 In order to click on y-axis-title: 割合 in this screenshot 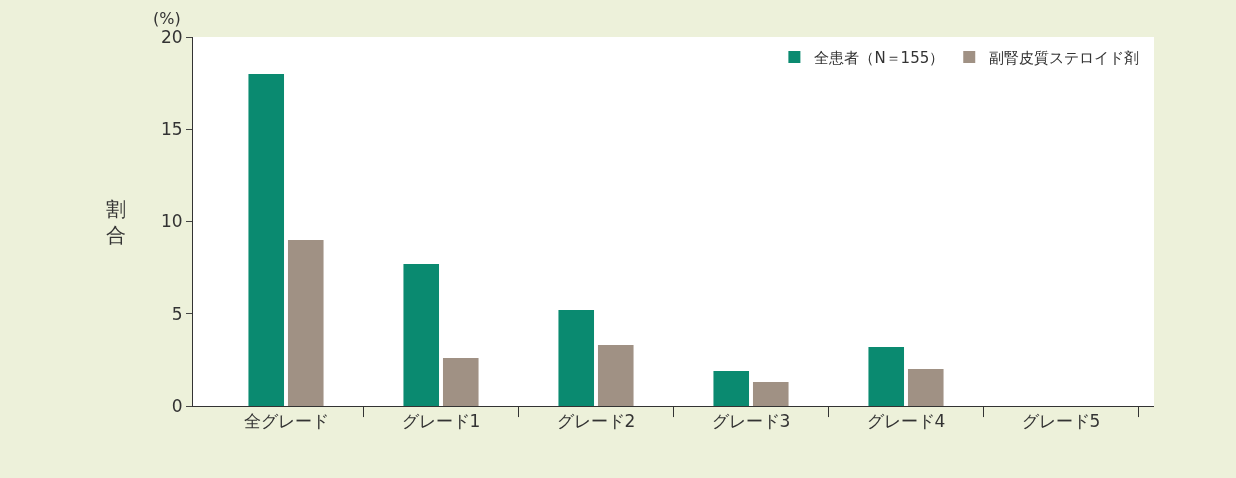, I will do `click(116, 222)`.